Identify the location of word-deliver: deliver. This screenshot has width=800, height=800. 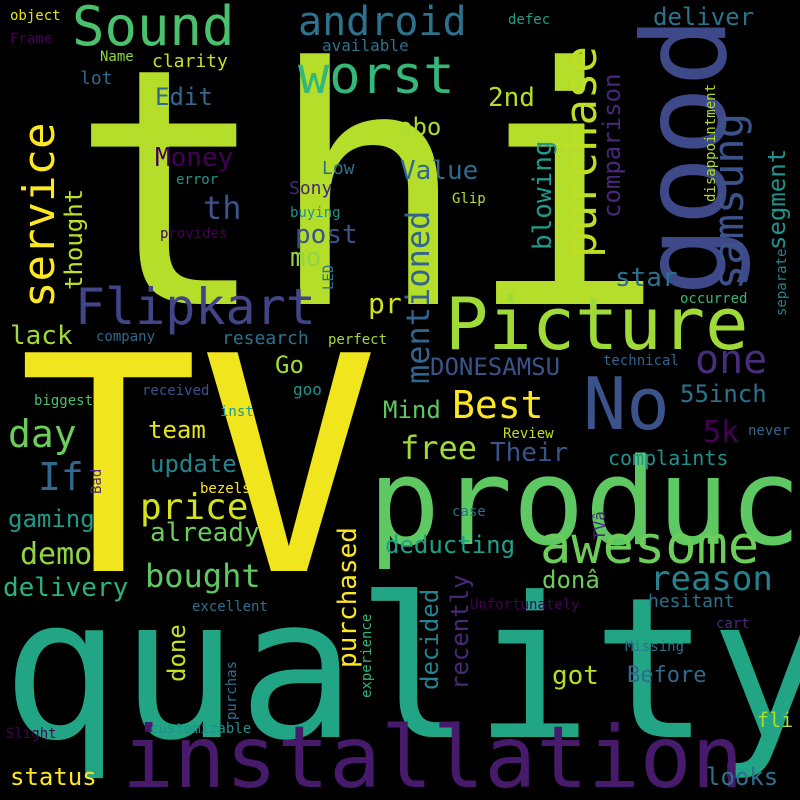
(704, 17).